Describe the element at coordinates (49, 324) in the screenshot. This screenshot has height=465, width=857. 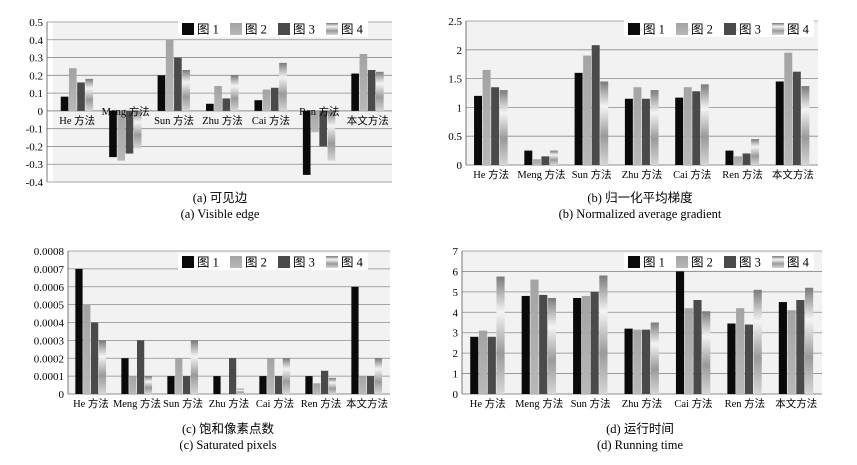
I see `y-tick-label: 0.0004` at that location.